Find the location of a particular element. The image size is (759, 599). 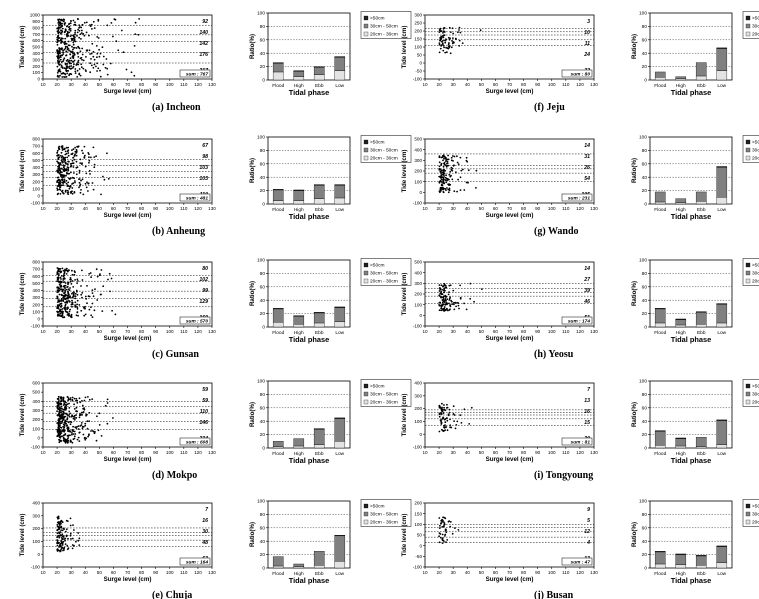

y-tick-label: 1000 is located at coordinates (35, 15).